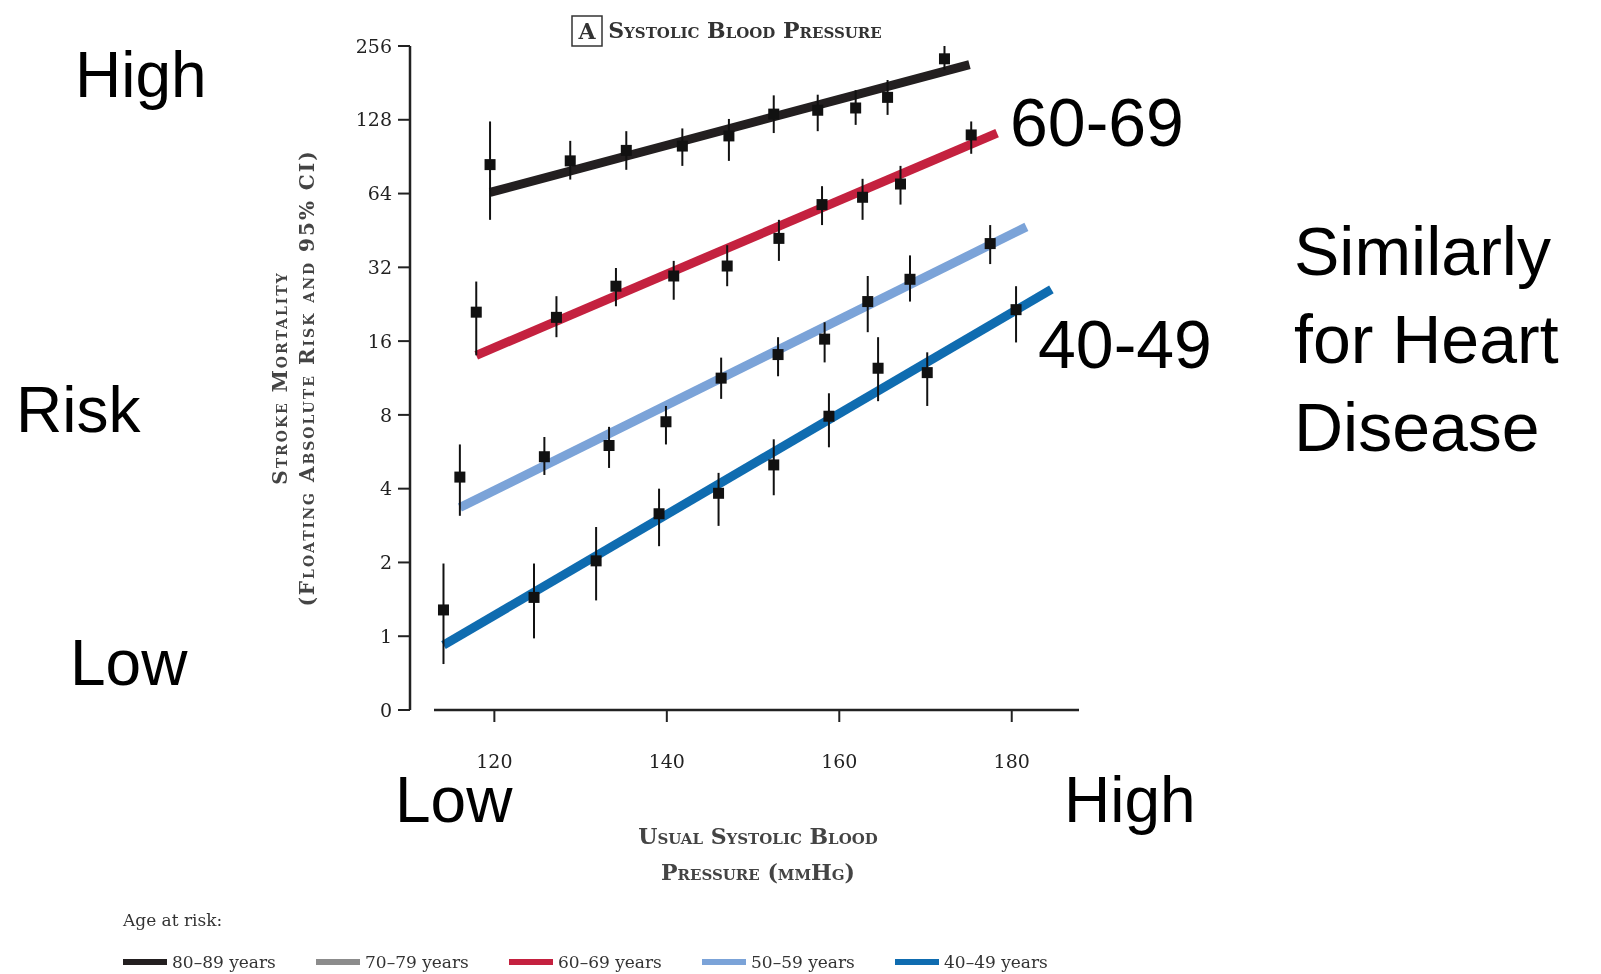 The width and height of the screenshot is (1601, 974). Describe the element at coordinates (839, 761) in the screenshot. I see `x-tick-label: 160` at that location.